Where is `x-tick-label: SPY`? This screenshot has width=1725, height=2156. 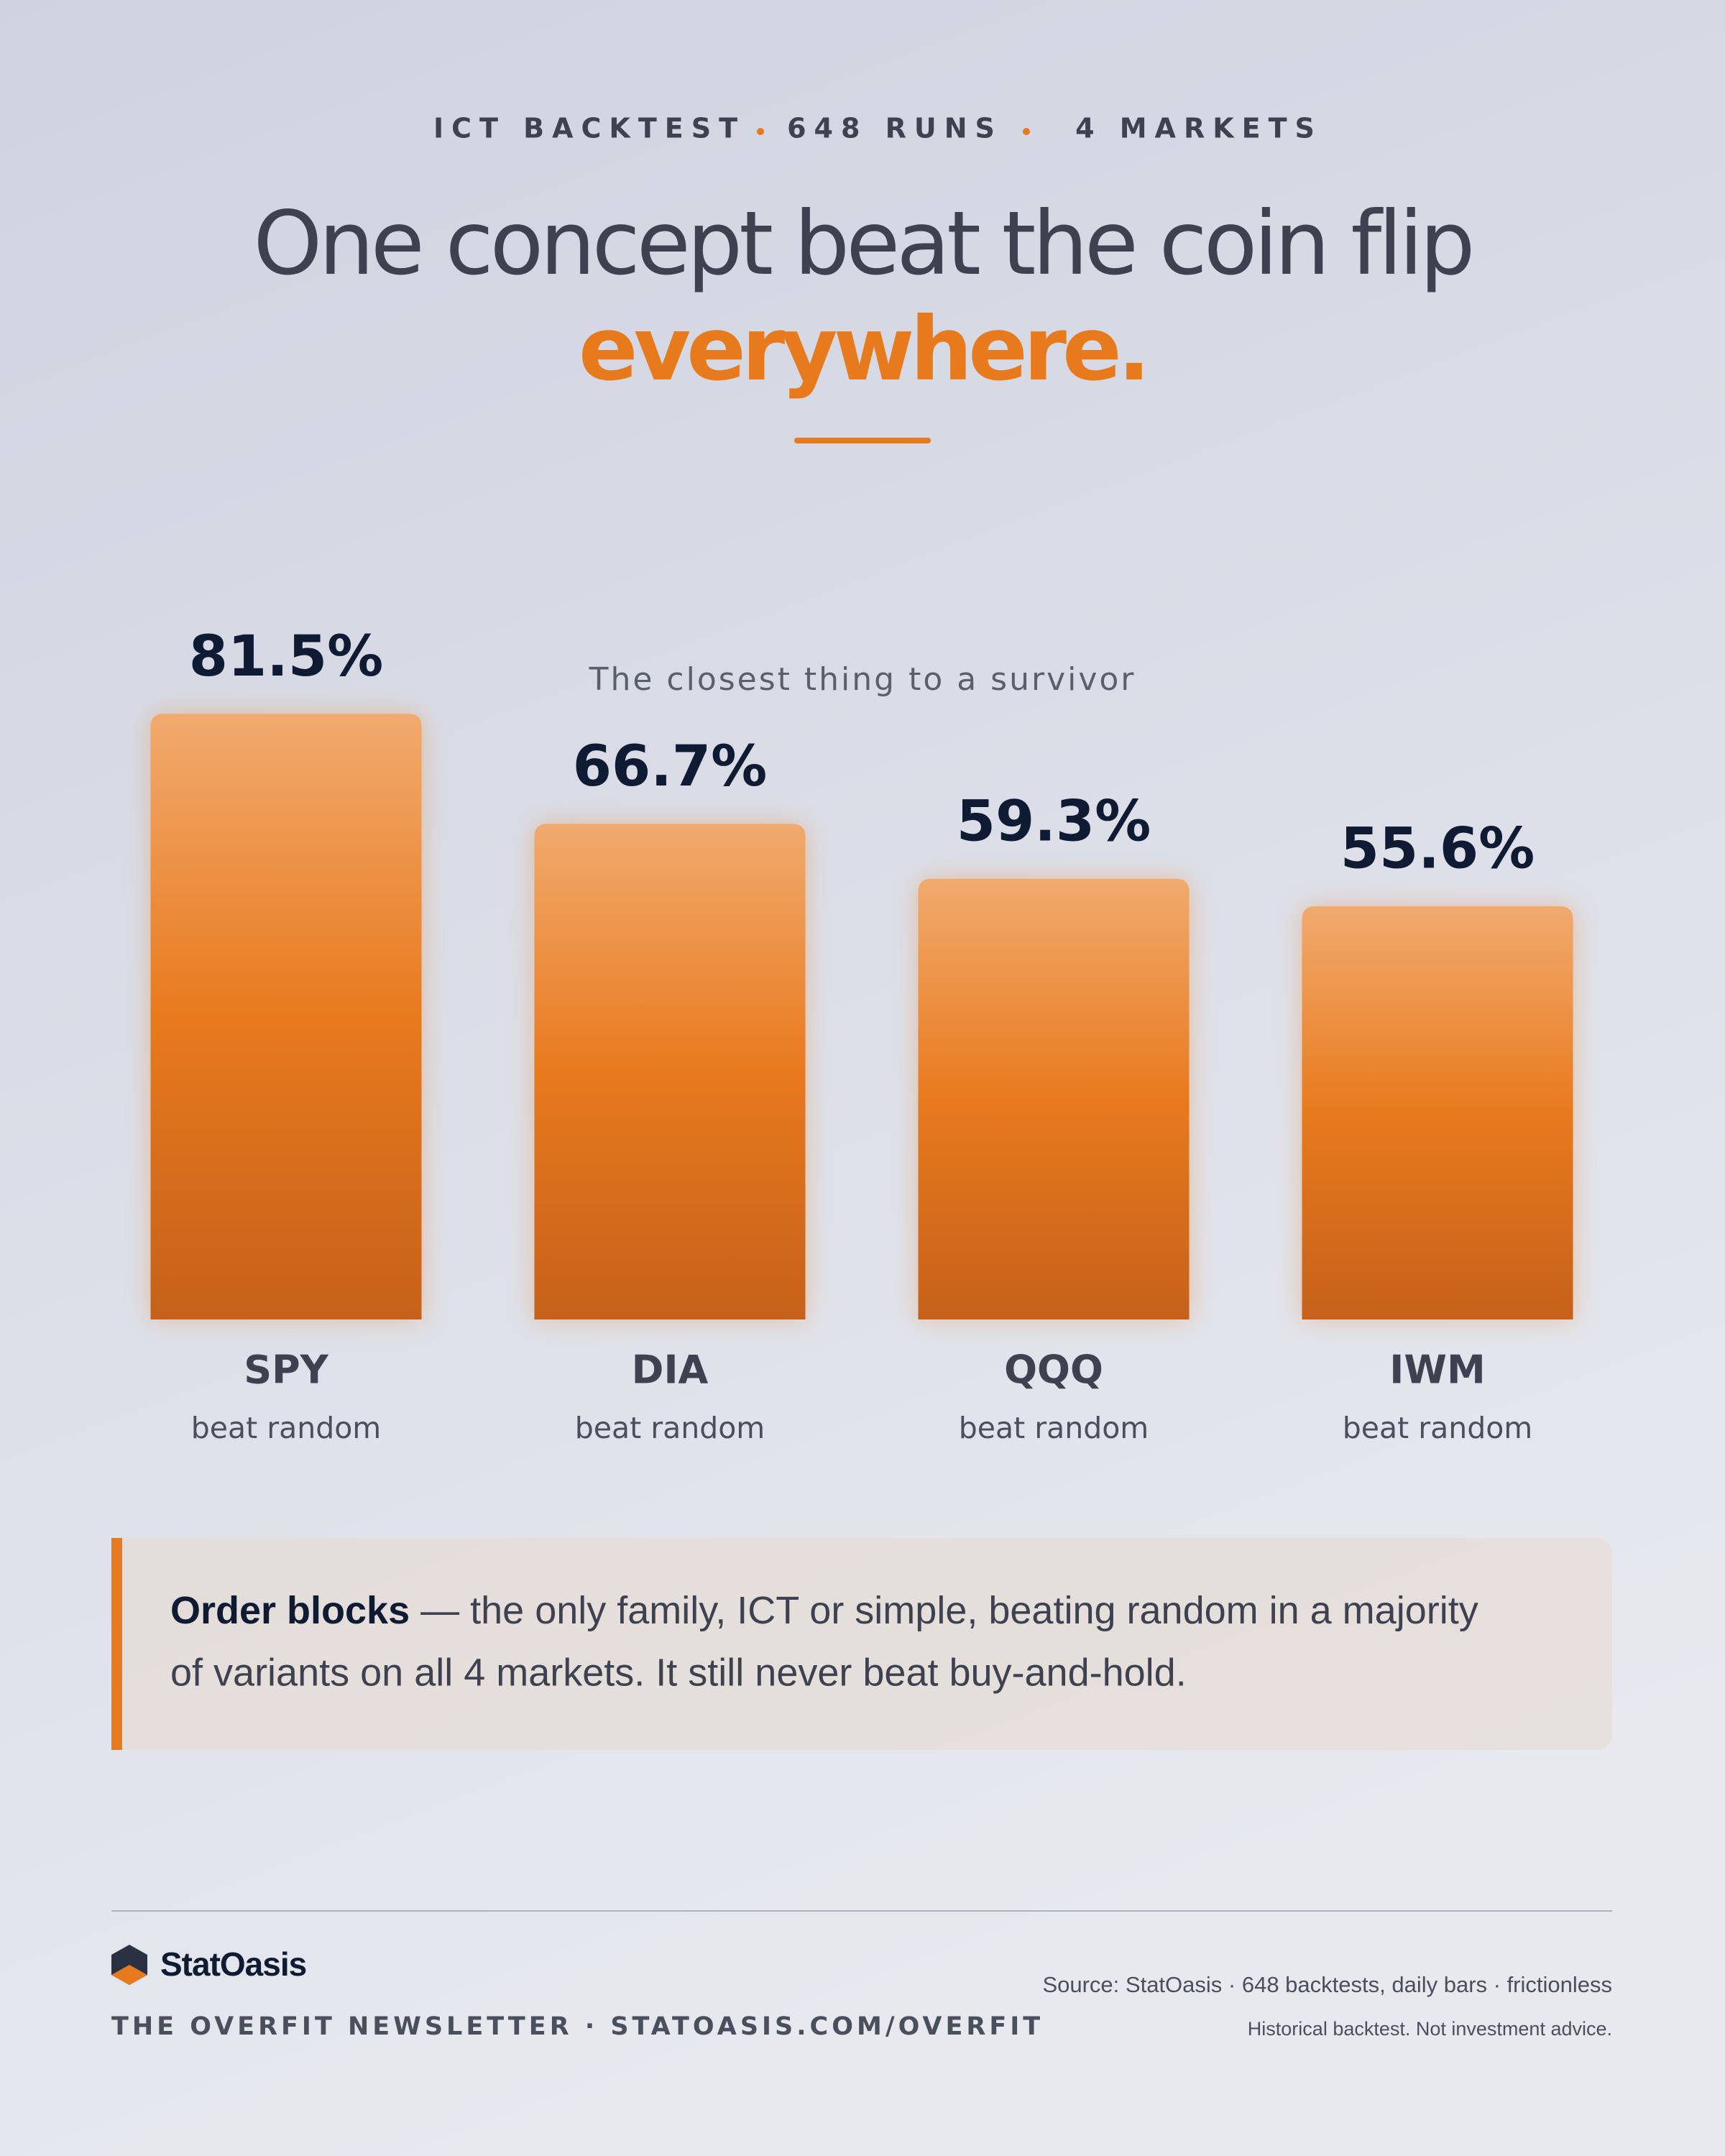 x-tick-label: SPY is located at coordinates (286, 1370).